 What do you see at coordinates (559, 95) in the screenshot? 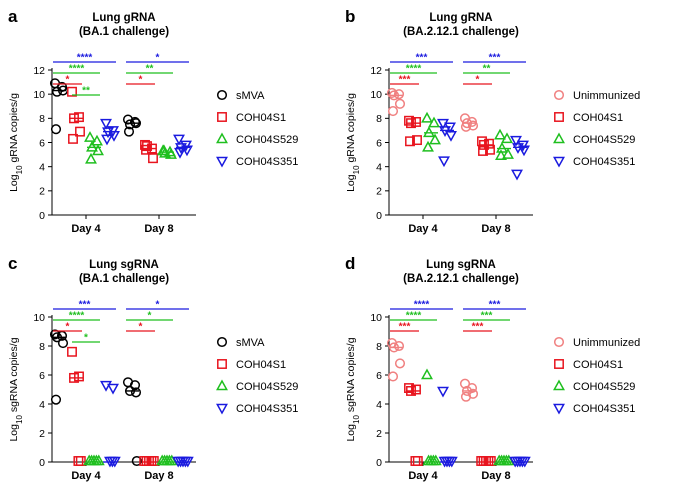
I see `legend-marker-unimmunized` at bounding box center [559, 95].